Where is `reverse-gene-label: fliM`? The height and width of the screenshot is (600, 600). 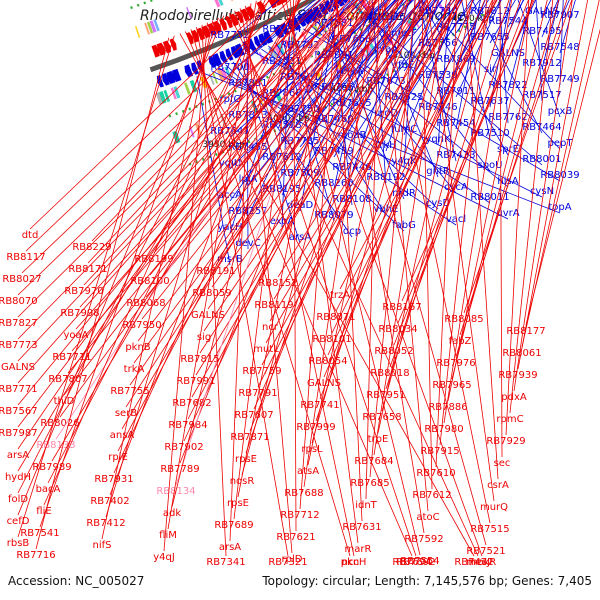
reverse-gene-label: fliM is located at coordinates (168, 535).